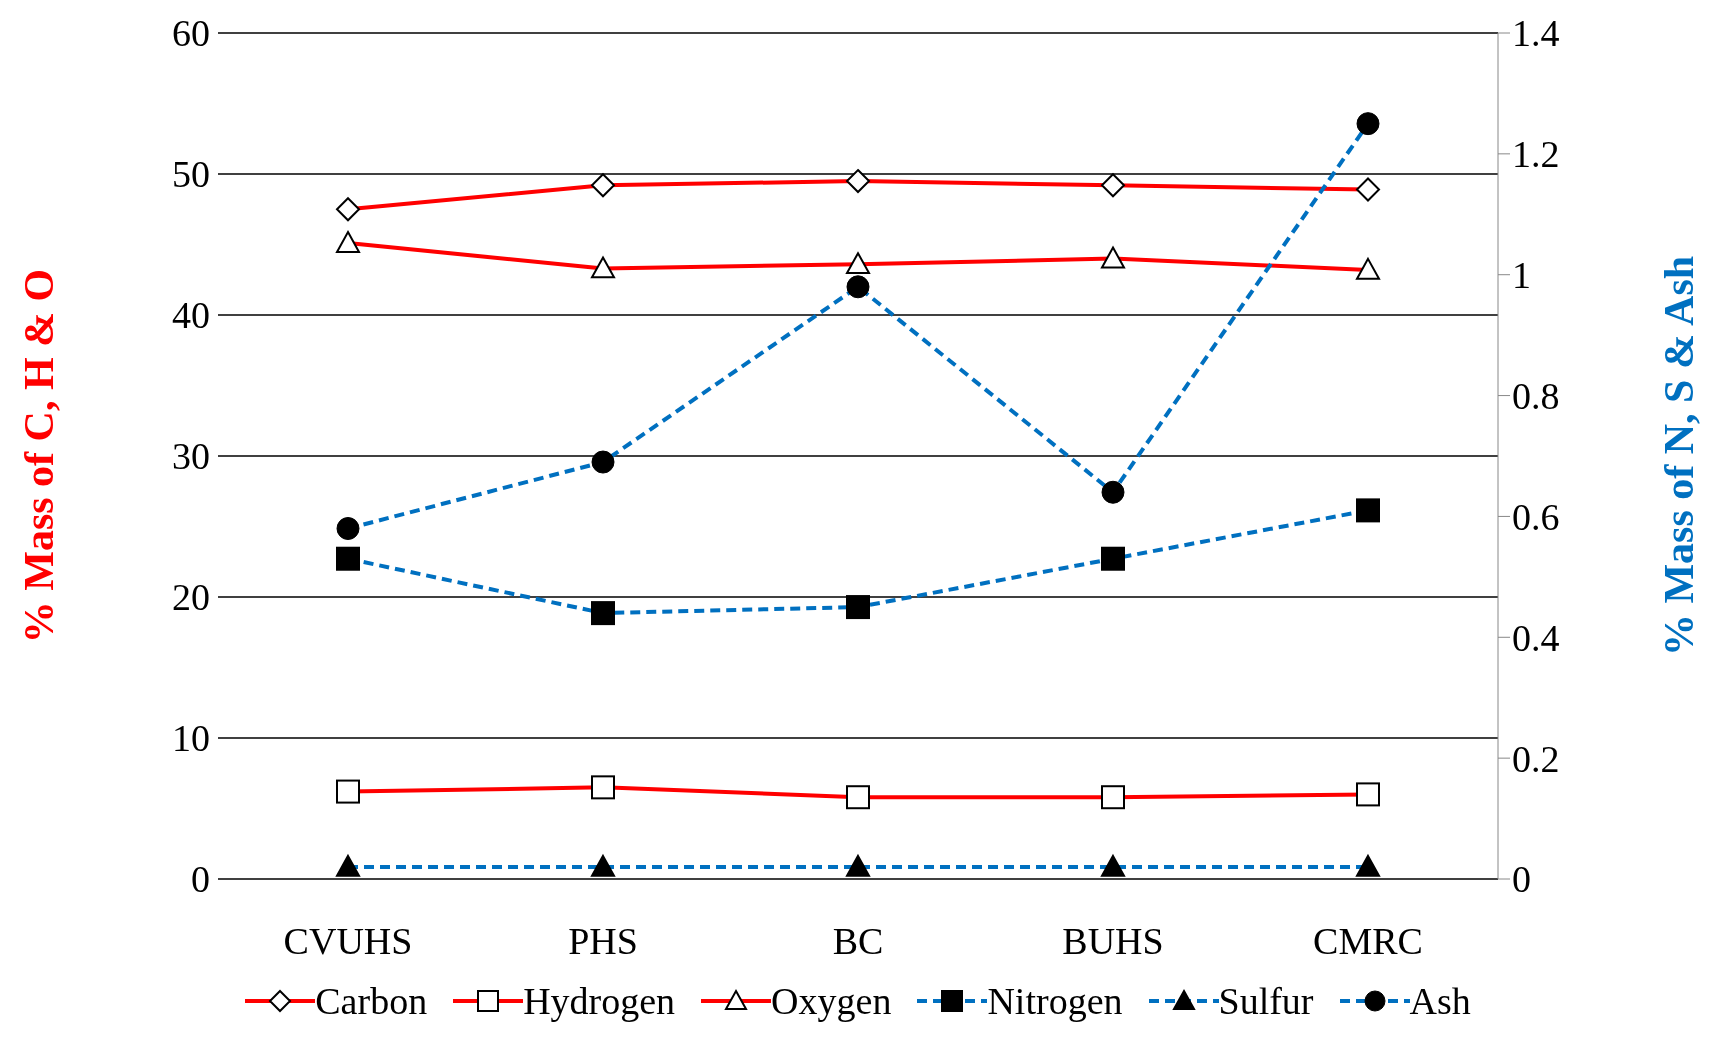 Image resolution: width=1717 pixels, height=1041 pixels. I want to click on legend-label: Hydrogen, so click(599, 1001).